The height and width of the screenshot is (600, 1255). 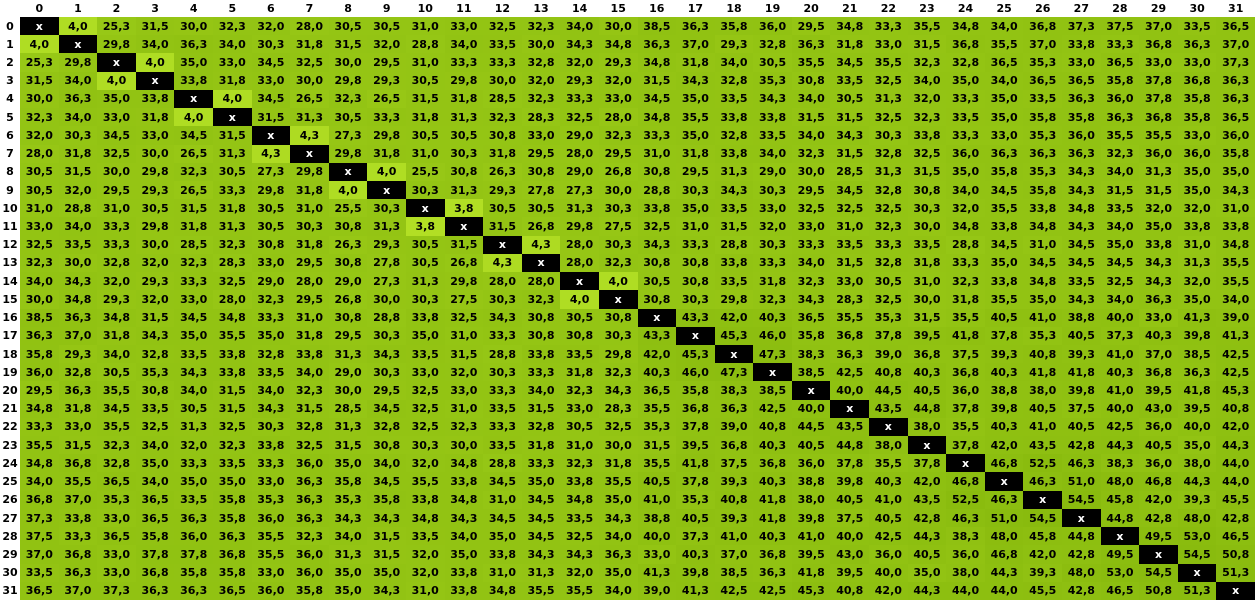 I want to click on matrix-cell-r18-c8: 31,3, so click(x=348, y=354).